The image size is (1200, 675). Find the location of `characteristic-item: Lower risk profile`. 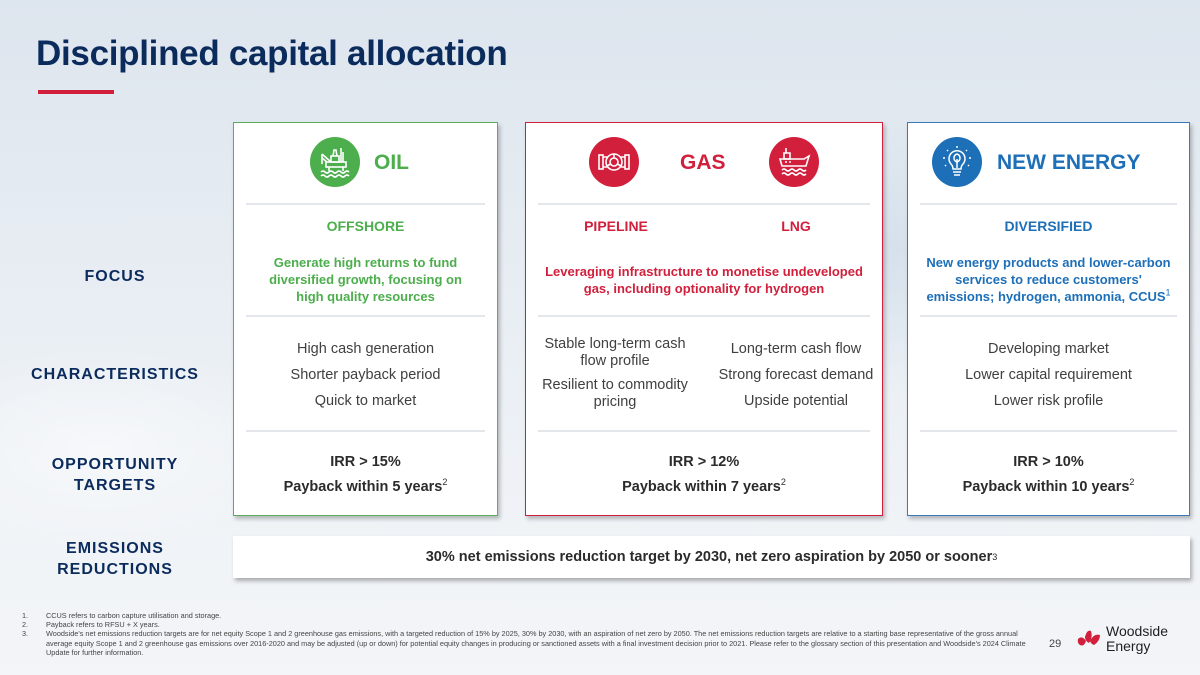

characteristic-item: Lower risk profile is located at coordinates (1048, 401).